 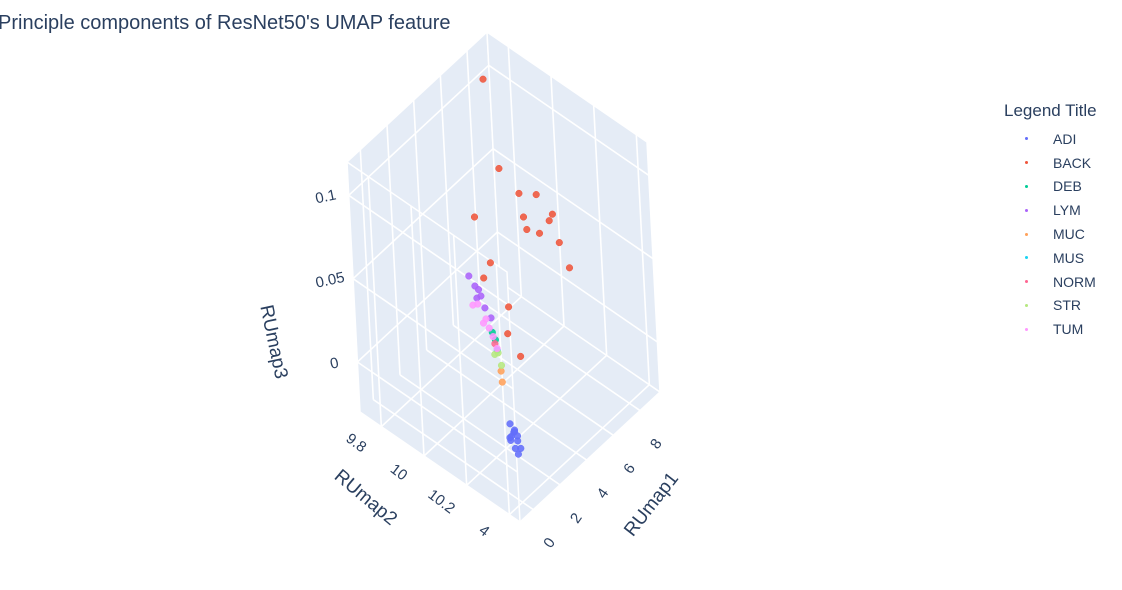 What do you see at coordinates (656, 444) in the screenshot?
I see `x-tick-label: 8` at bounding box center [656, 444].